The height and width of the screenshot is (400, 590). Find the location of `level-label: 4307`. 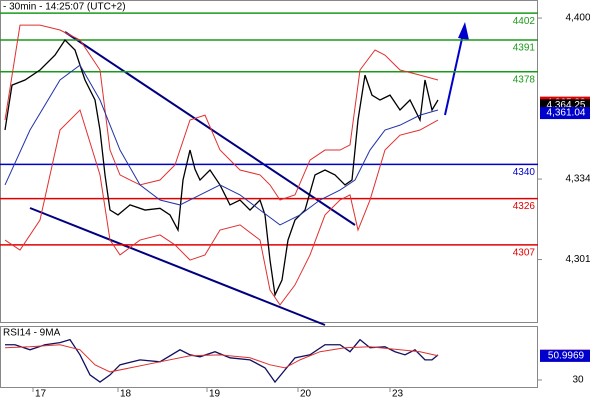

level-label: 4307 is located at coordinates (524, 253).